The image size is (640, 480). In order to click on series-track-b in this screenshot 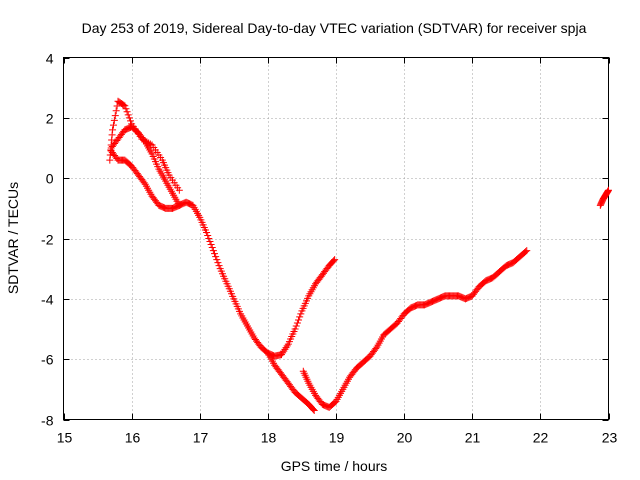, I will do `click(145, 166)`.